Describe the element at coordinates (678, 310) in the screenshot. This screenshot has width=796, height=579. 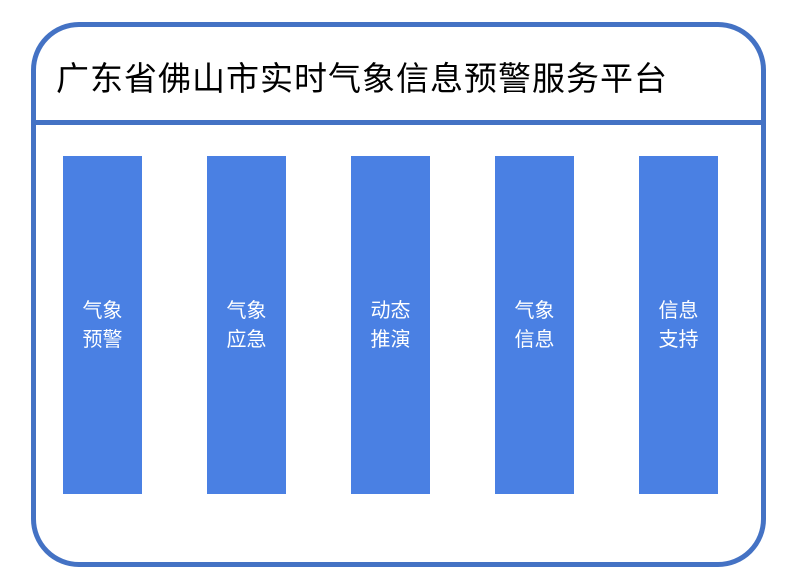
I see `module-label-line1: 信息` at that location.